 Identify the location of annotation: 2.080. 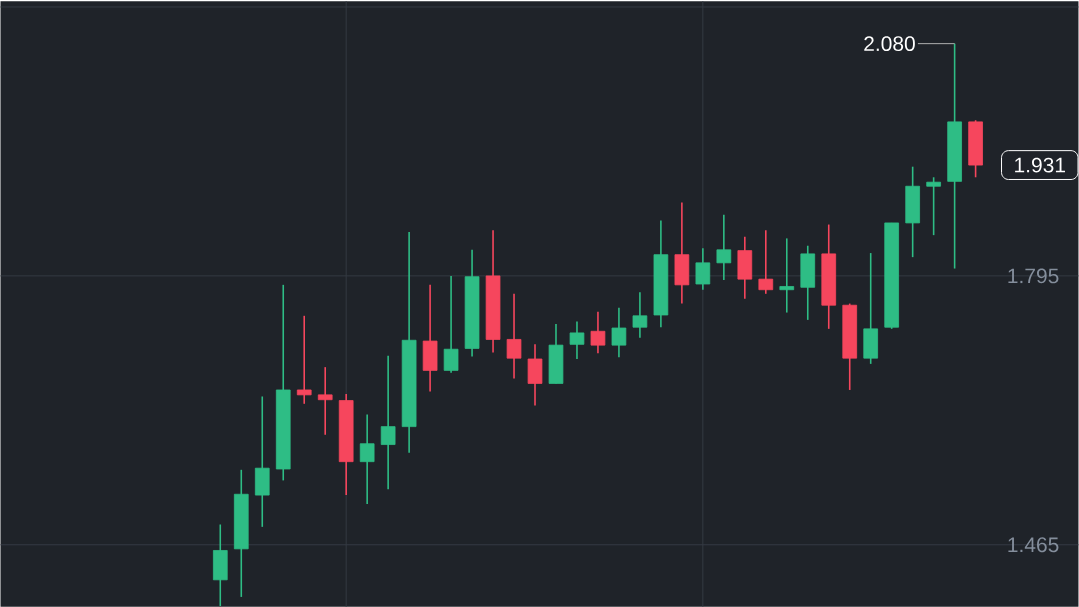
(889, 43).